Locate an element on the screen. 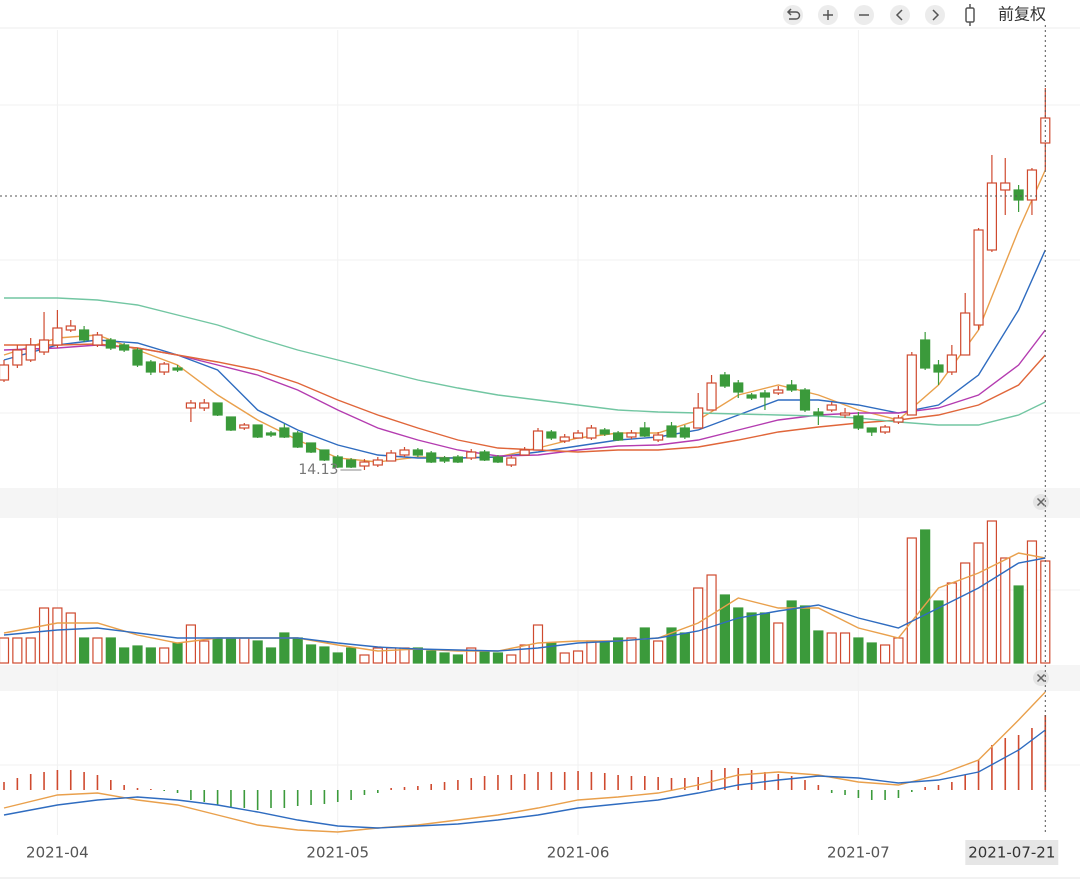  cursor-label: 2021-07-21 is located at coordinates (1011, 853).